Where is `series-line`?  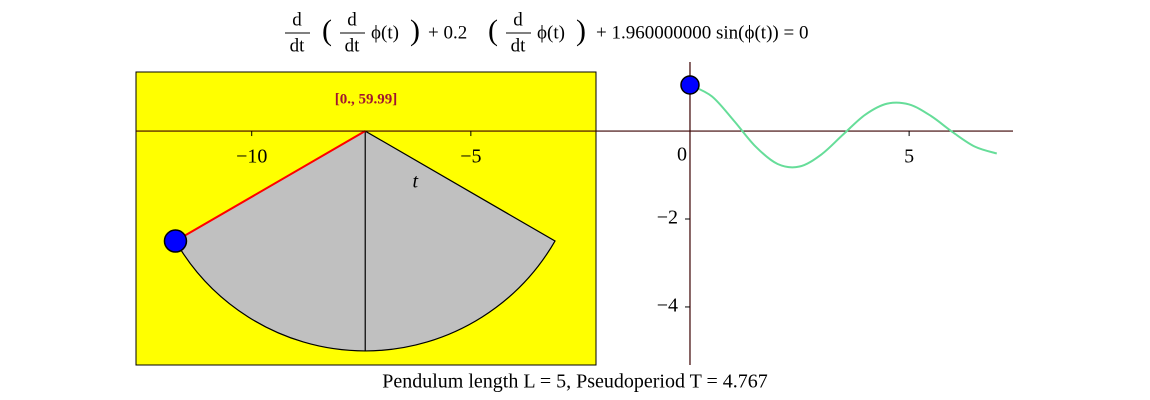
series-line is located at coordinates (843, 126).